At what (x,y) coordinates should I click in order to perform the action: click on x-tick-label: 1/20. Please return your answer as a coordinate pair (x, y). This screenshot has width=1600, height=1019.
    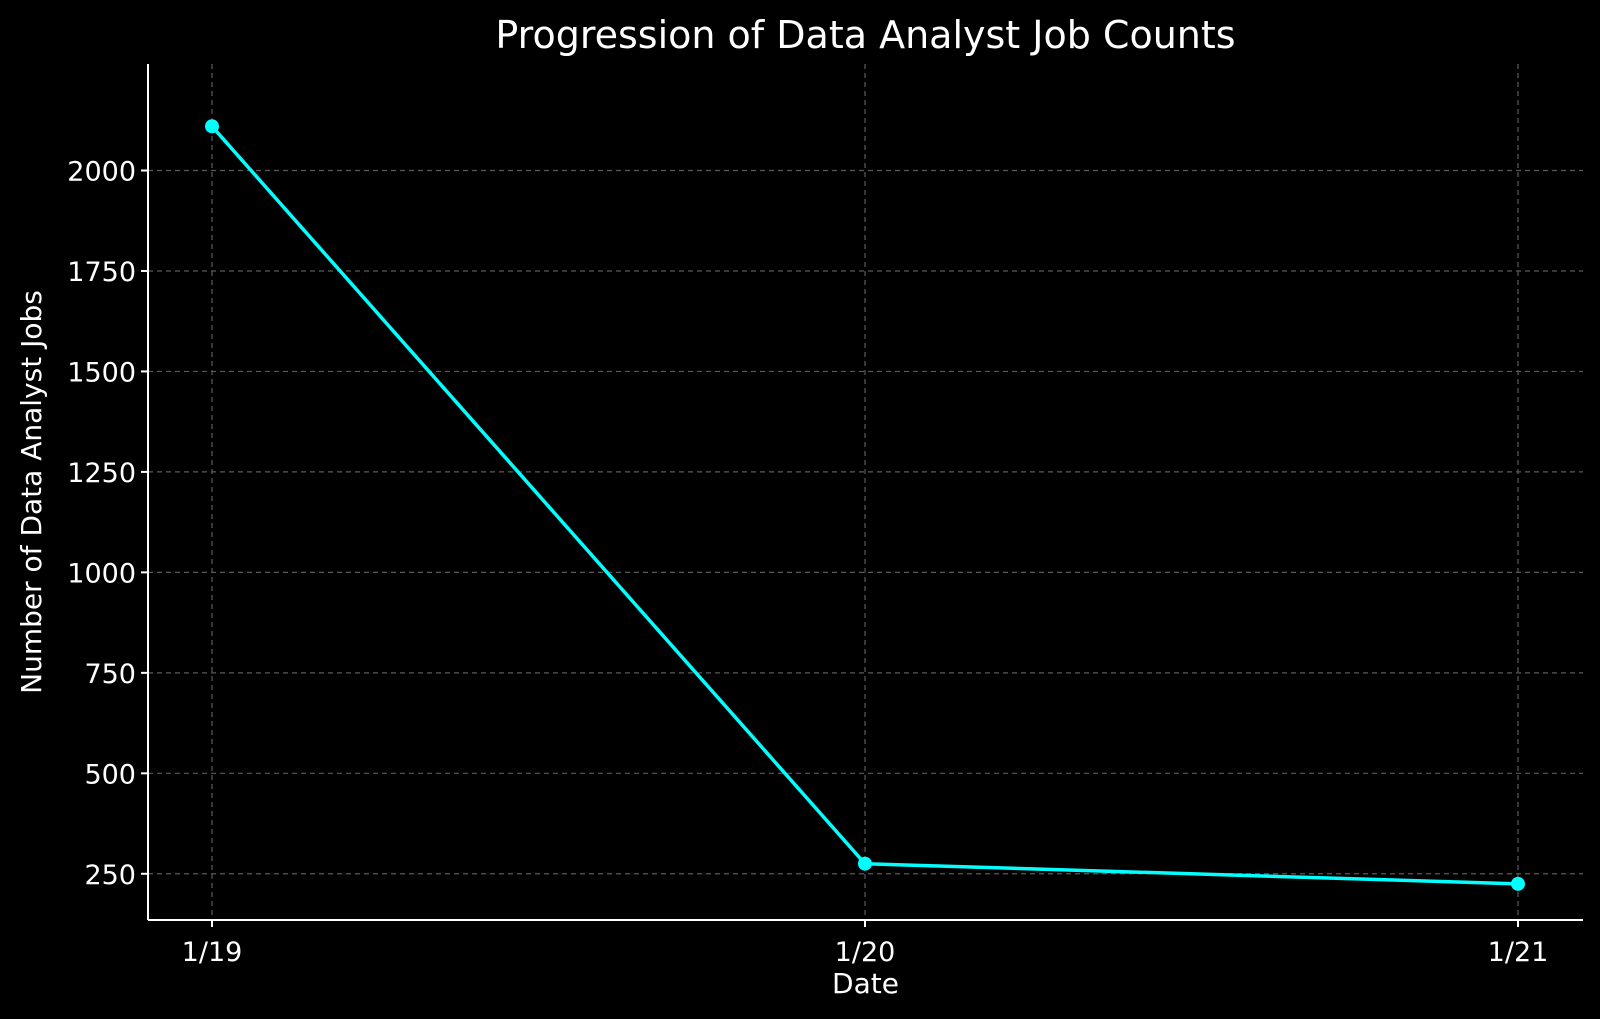
    Looking at the image, I should click on (865, 952).